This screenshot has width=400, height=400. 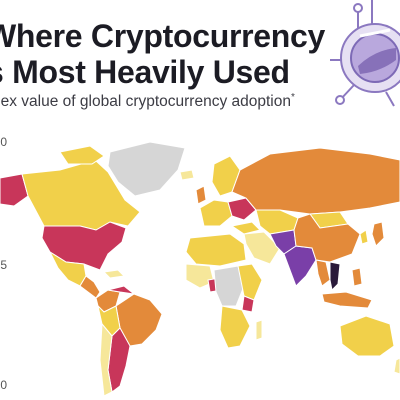 I want to click on region-philippines, so click(x=357, y=277).